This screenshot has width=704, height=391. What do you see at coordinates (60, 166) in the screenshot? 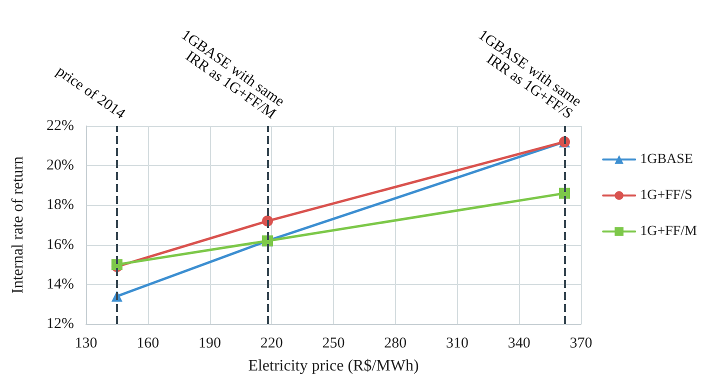
I see `y-tick-label: 20%` at bounding box center [60, 166].